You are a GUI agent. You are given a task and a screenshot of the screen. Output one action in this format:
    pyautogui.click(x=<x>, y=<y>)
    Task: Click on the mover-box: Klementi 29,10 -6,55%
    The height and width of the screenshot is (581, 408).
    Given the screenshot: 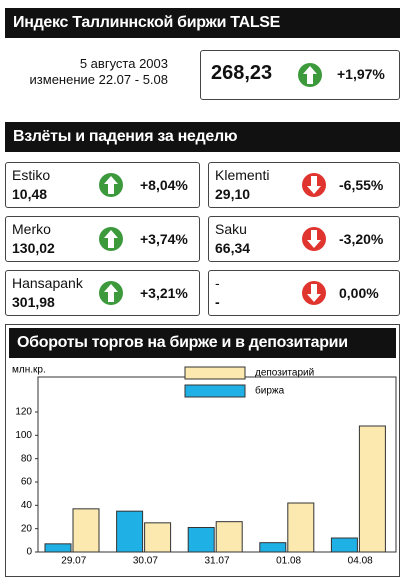 What is the action you would take?
    pyautogui.click(x=304, y=185)
    